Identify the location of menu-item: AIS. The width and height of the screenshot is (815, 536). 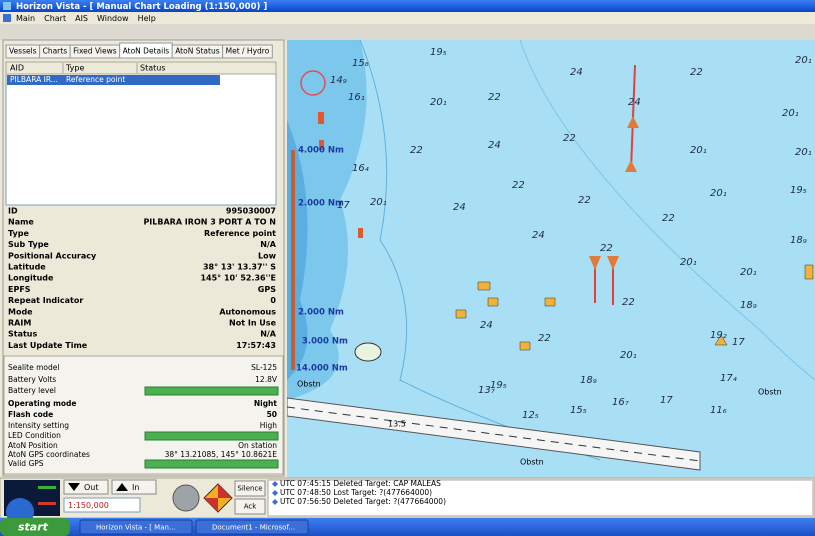
(81, 18).